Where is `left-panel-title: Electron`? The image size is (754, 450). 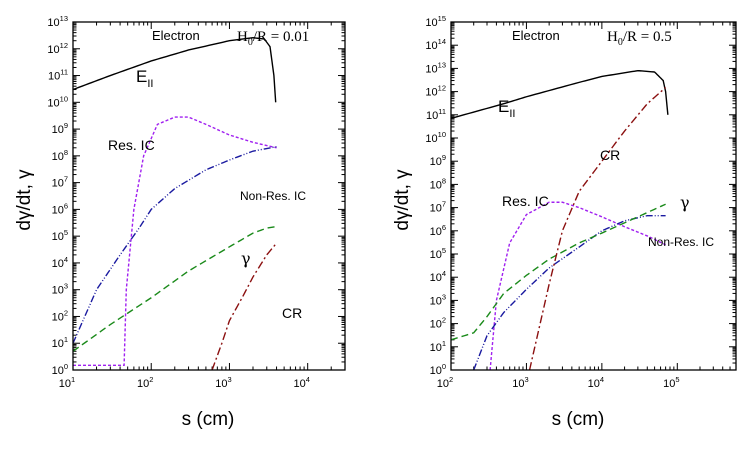
left-panel-title: Electron is located at coordinates (176, 35).